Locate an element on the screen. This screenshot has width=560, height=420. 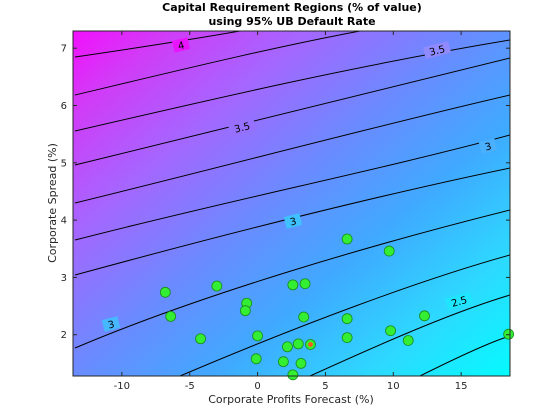
x-tick-label: 10 is located at coordinates (393, 386).